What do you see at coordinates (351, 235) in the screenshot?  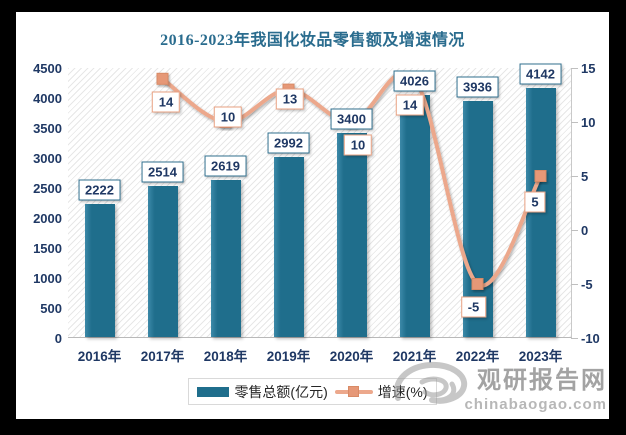 I see `bar-2020年` at bounding box center [351, 235].